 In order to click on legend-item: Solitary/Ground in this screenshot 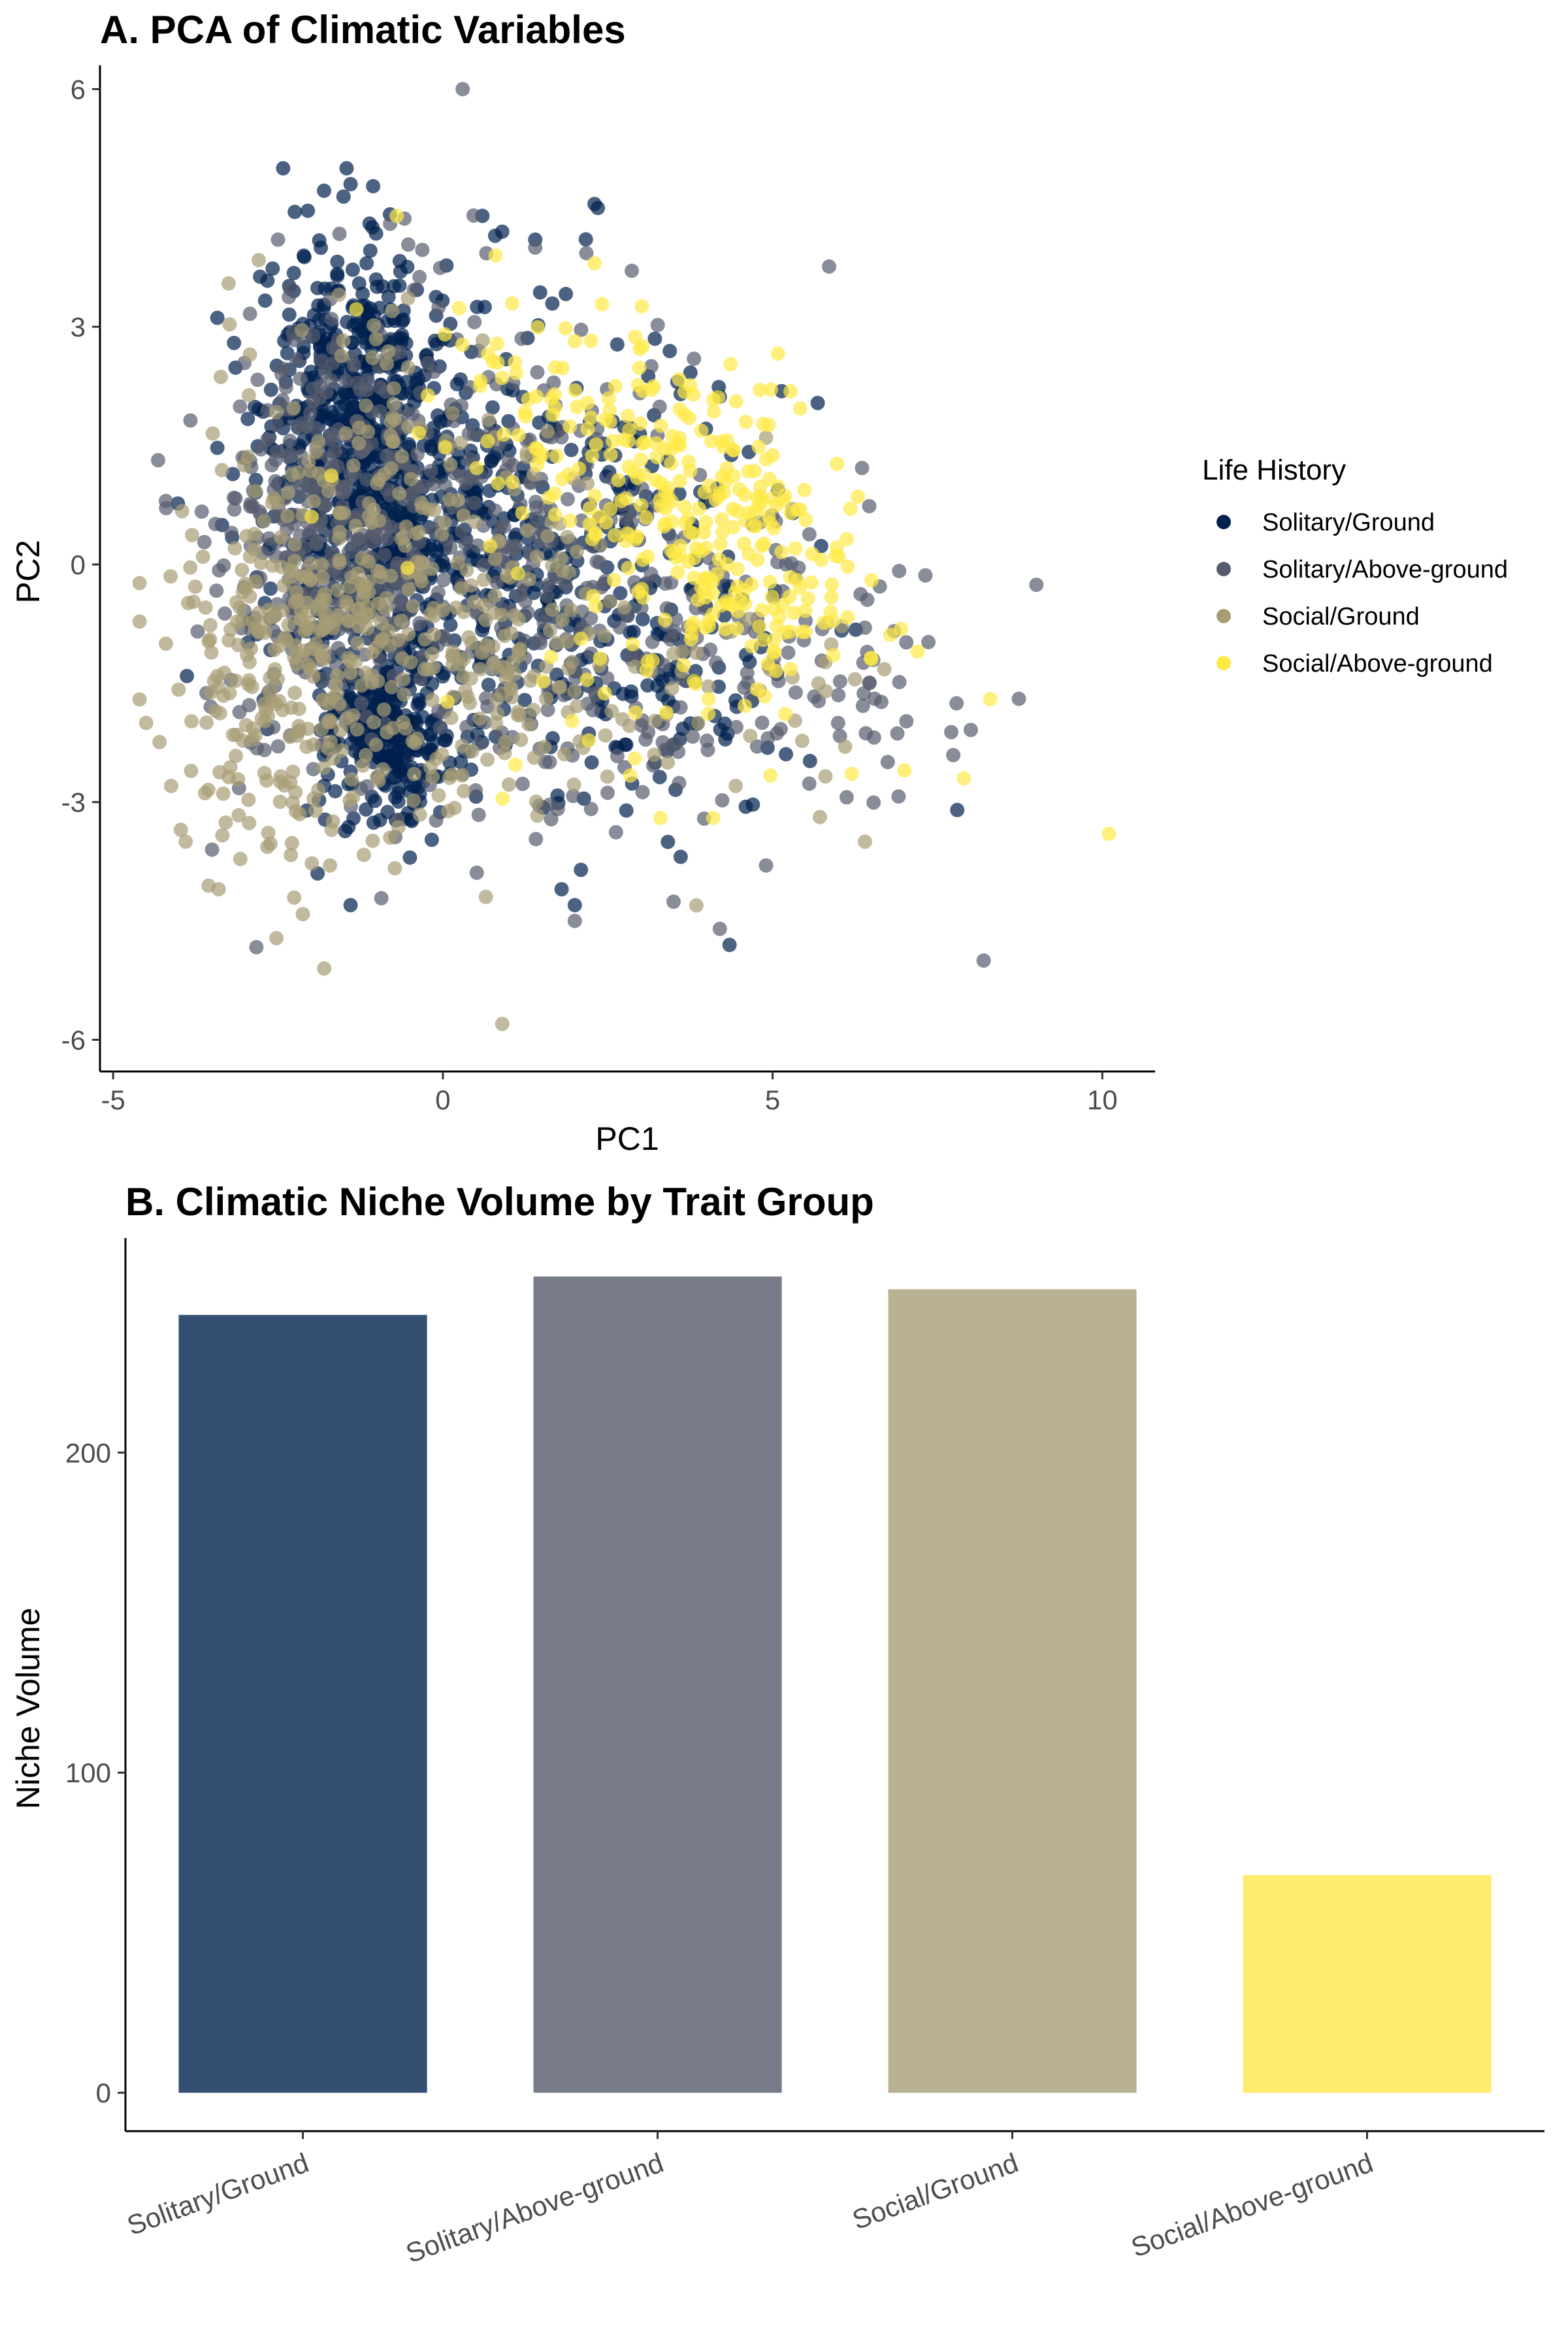, I will do `click(1326, 522)`.